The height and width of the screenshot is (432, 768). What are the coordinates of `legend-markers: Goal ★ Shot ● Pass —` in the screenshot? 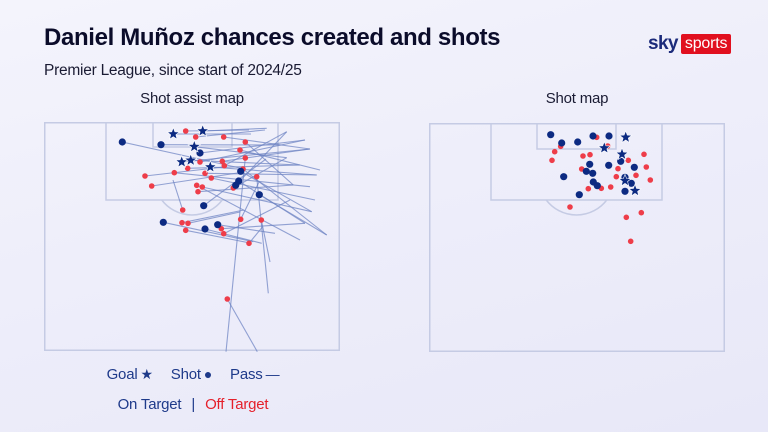 It's located at (193, 374).